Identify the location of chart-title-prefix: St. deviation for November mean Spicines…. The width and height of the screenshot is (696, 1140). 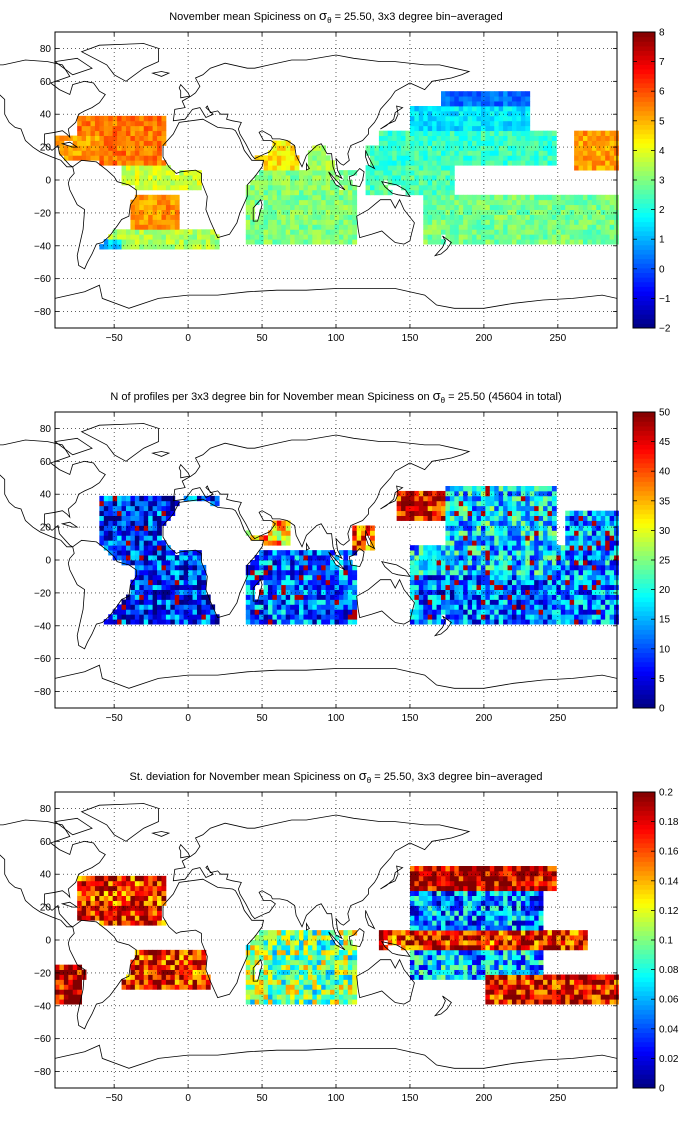
(243, 777).